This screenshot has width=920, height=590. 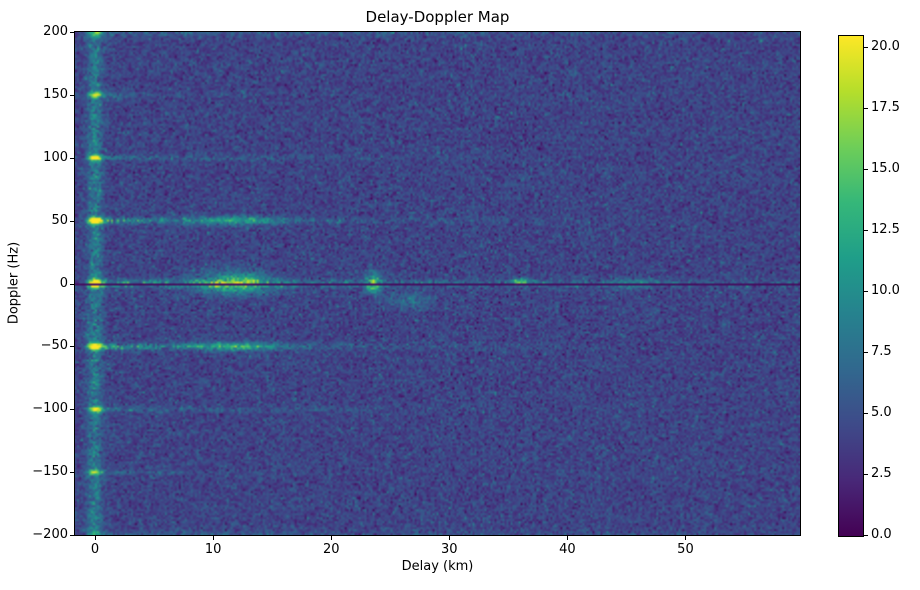 I want to click on colorbar-tick-label: 0.0, so click(x=881, y=534).